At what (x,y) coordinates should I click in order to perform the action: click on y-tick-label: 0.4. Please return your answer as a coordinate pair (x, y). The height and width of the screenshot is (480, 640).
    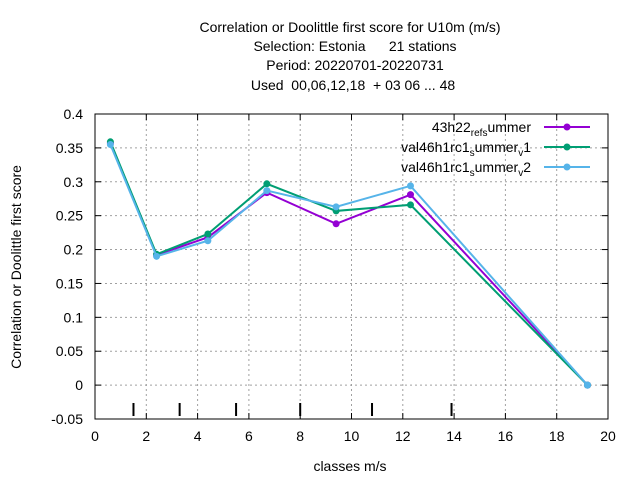
    Looking at the image, I should click on (74, 114).